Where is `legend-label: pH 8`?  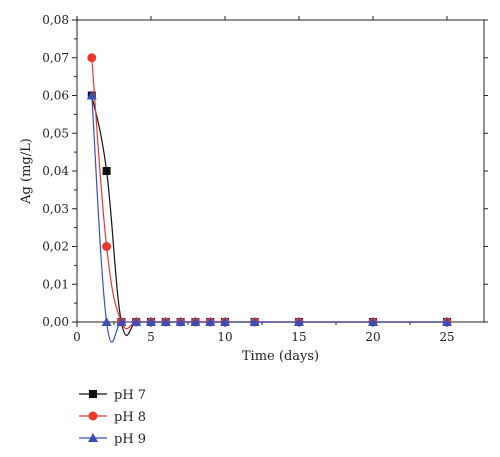
legend-label: pH 8 is located at coordinates (130, 417).